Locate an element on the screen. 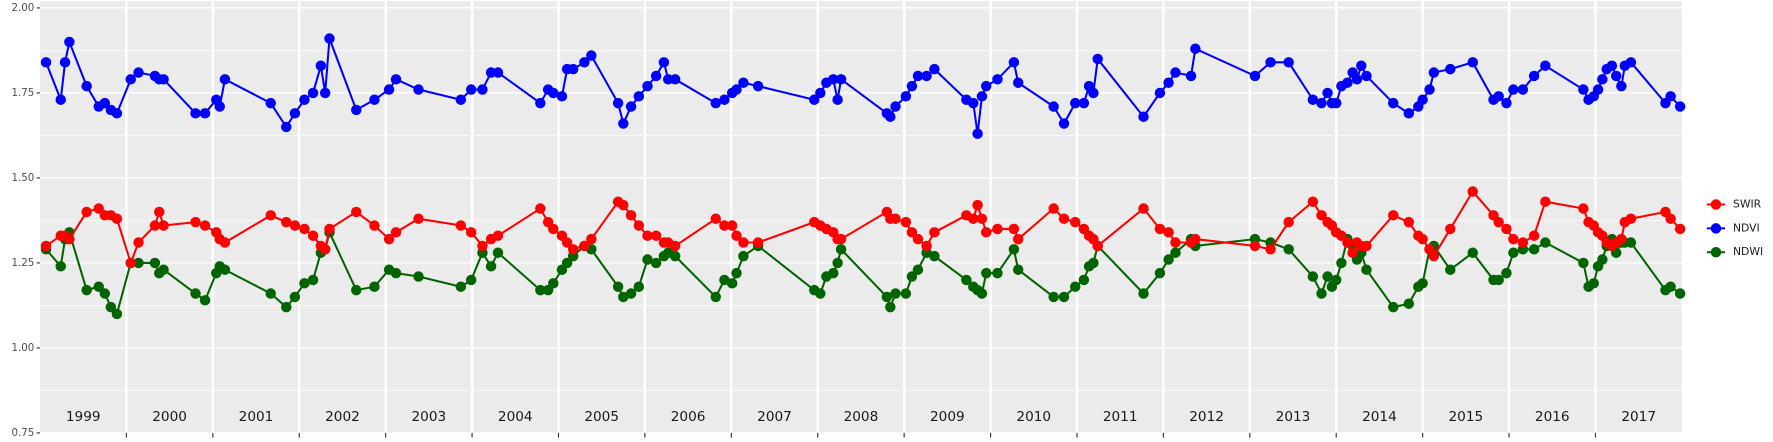 The image size is (1773, 442). x-tick-label: 2004 is located at coordinates (515, 417).